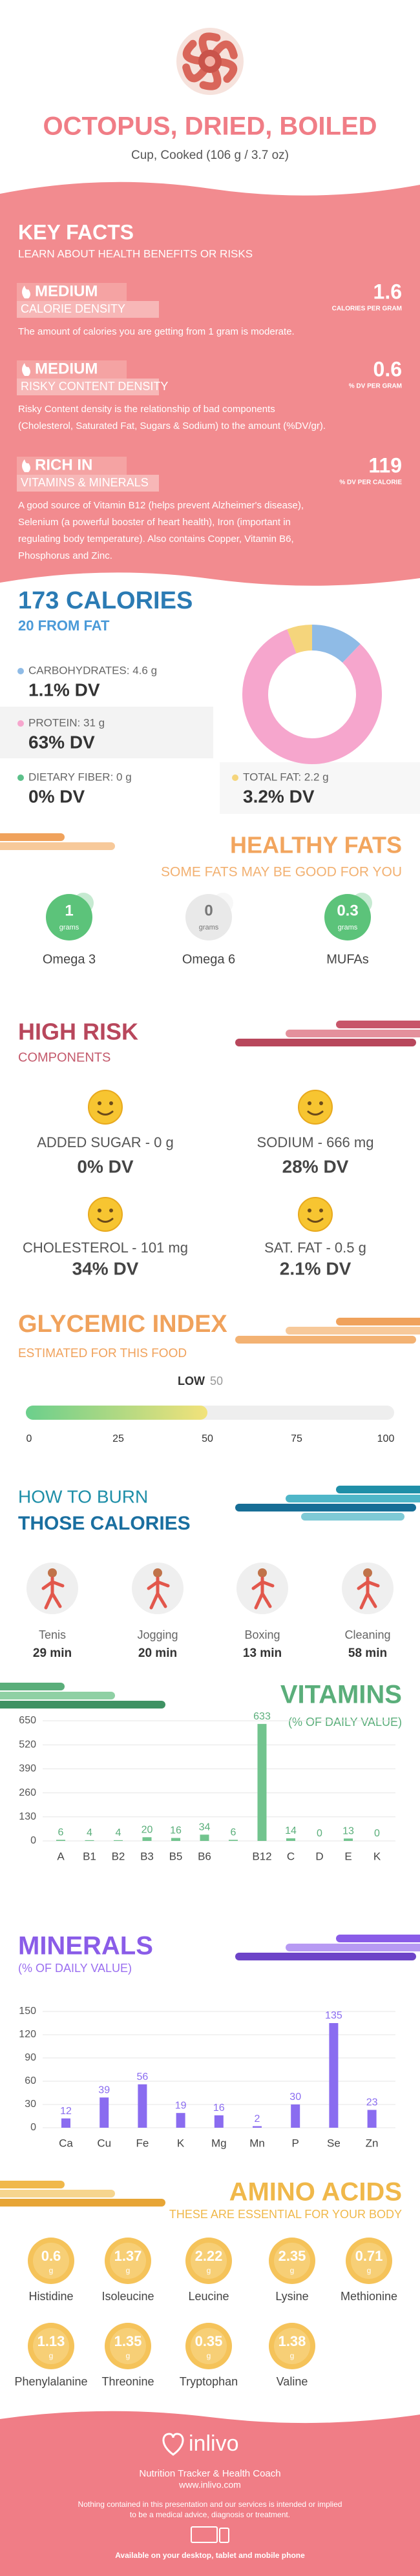  What do you see at coordinates (286, 777) in the screenshot?
I see `macro-label: TOTAL FAT: 2.2 g` at bounding box center [286, 777].